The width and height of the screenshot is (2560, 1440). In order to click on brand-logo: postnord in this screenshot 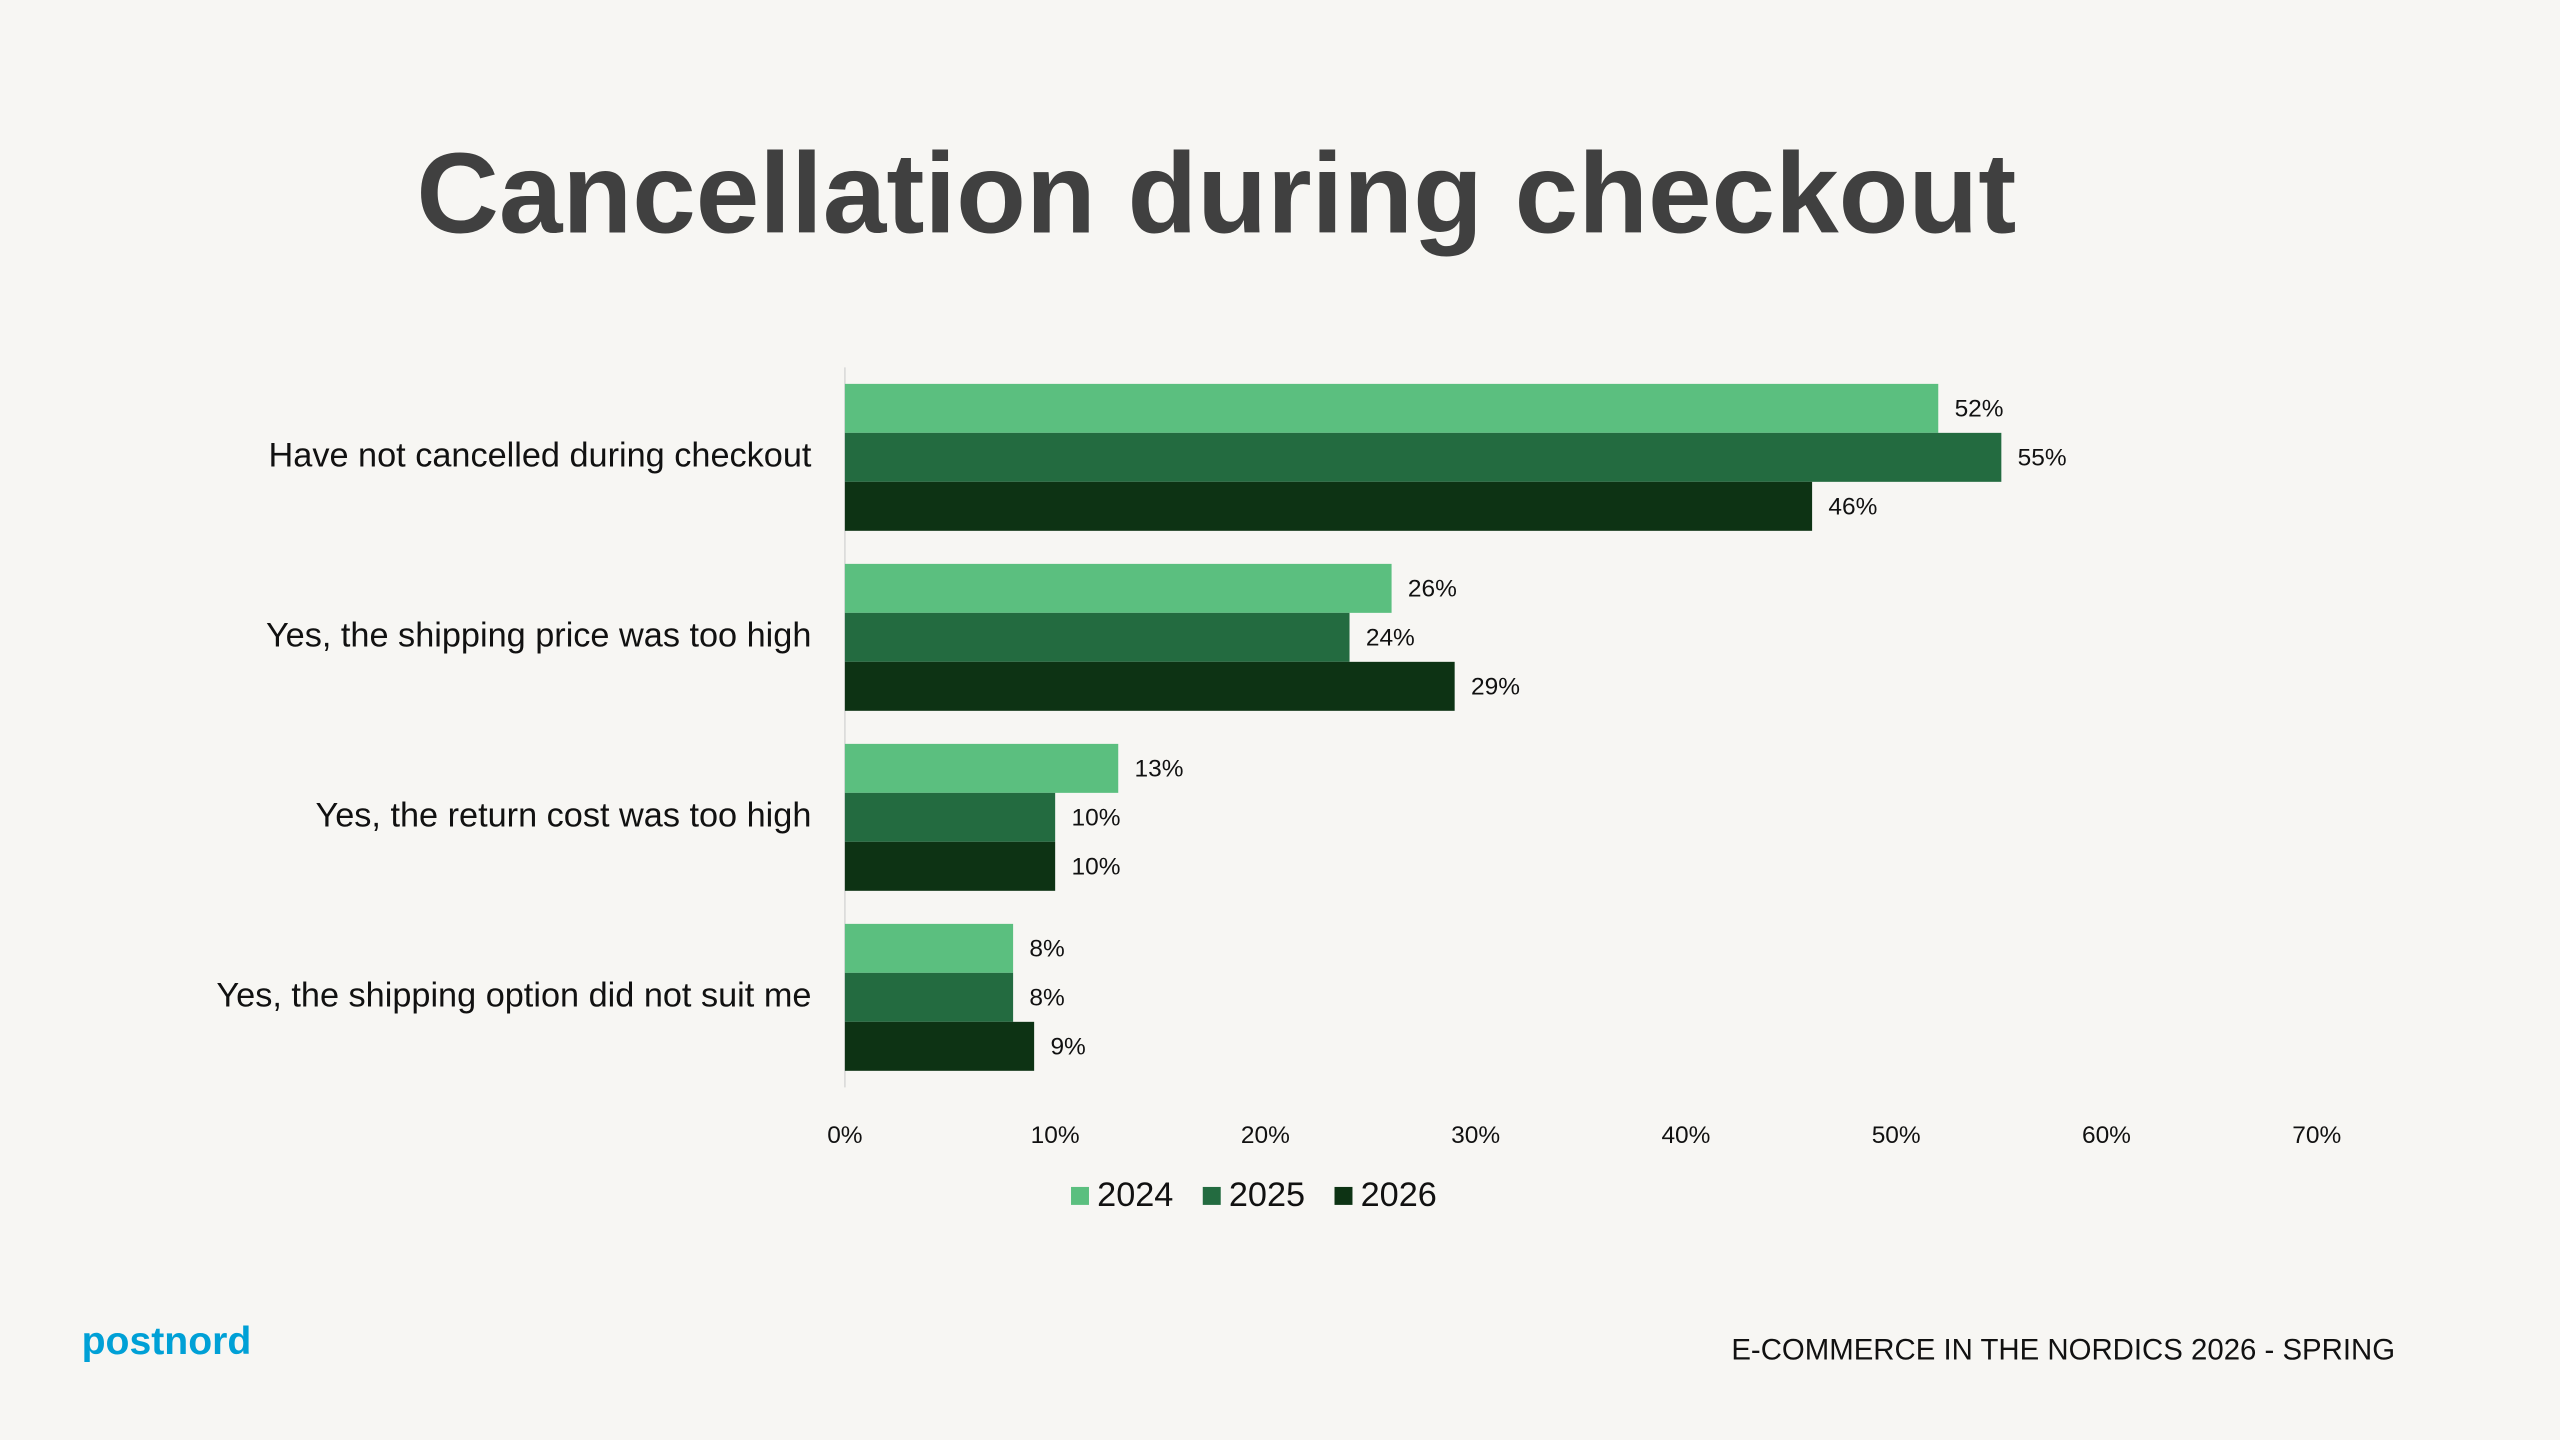, I will do `click(167, 1341)`.